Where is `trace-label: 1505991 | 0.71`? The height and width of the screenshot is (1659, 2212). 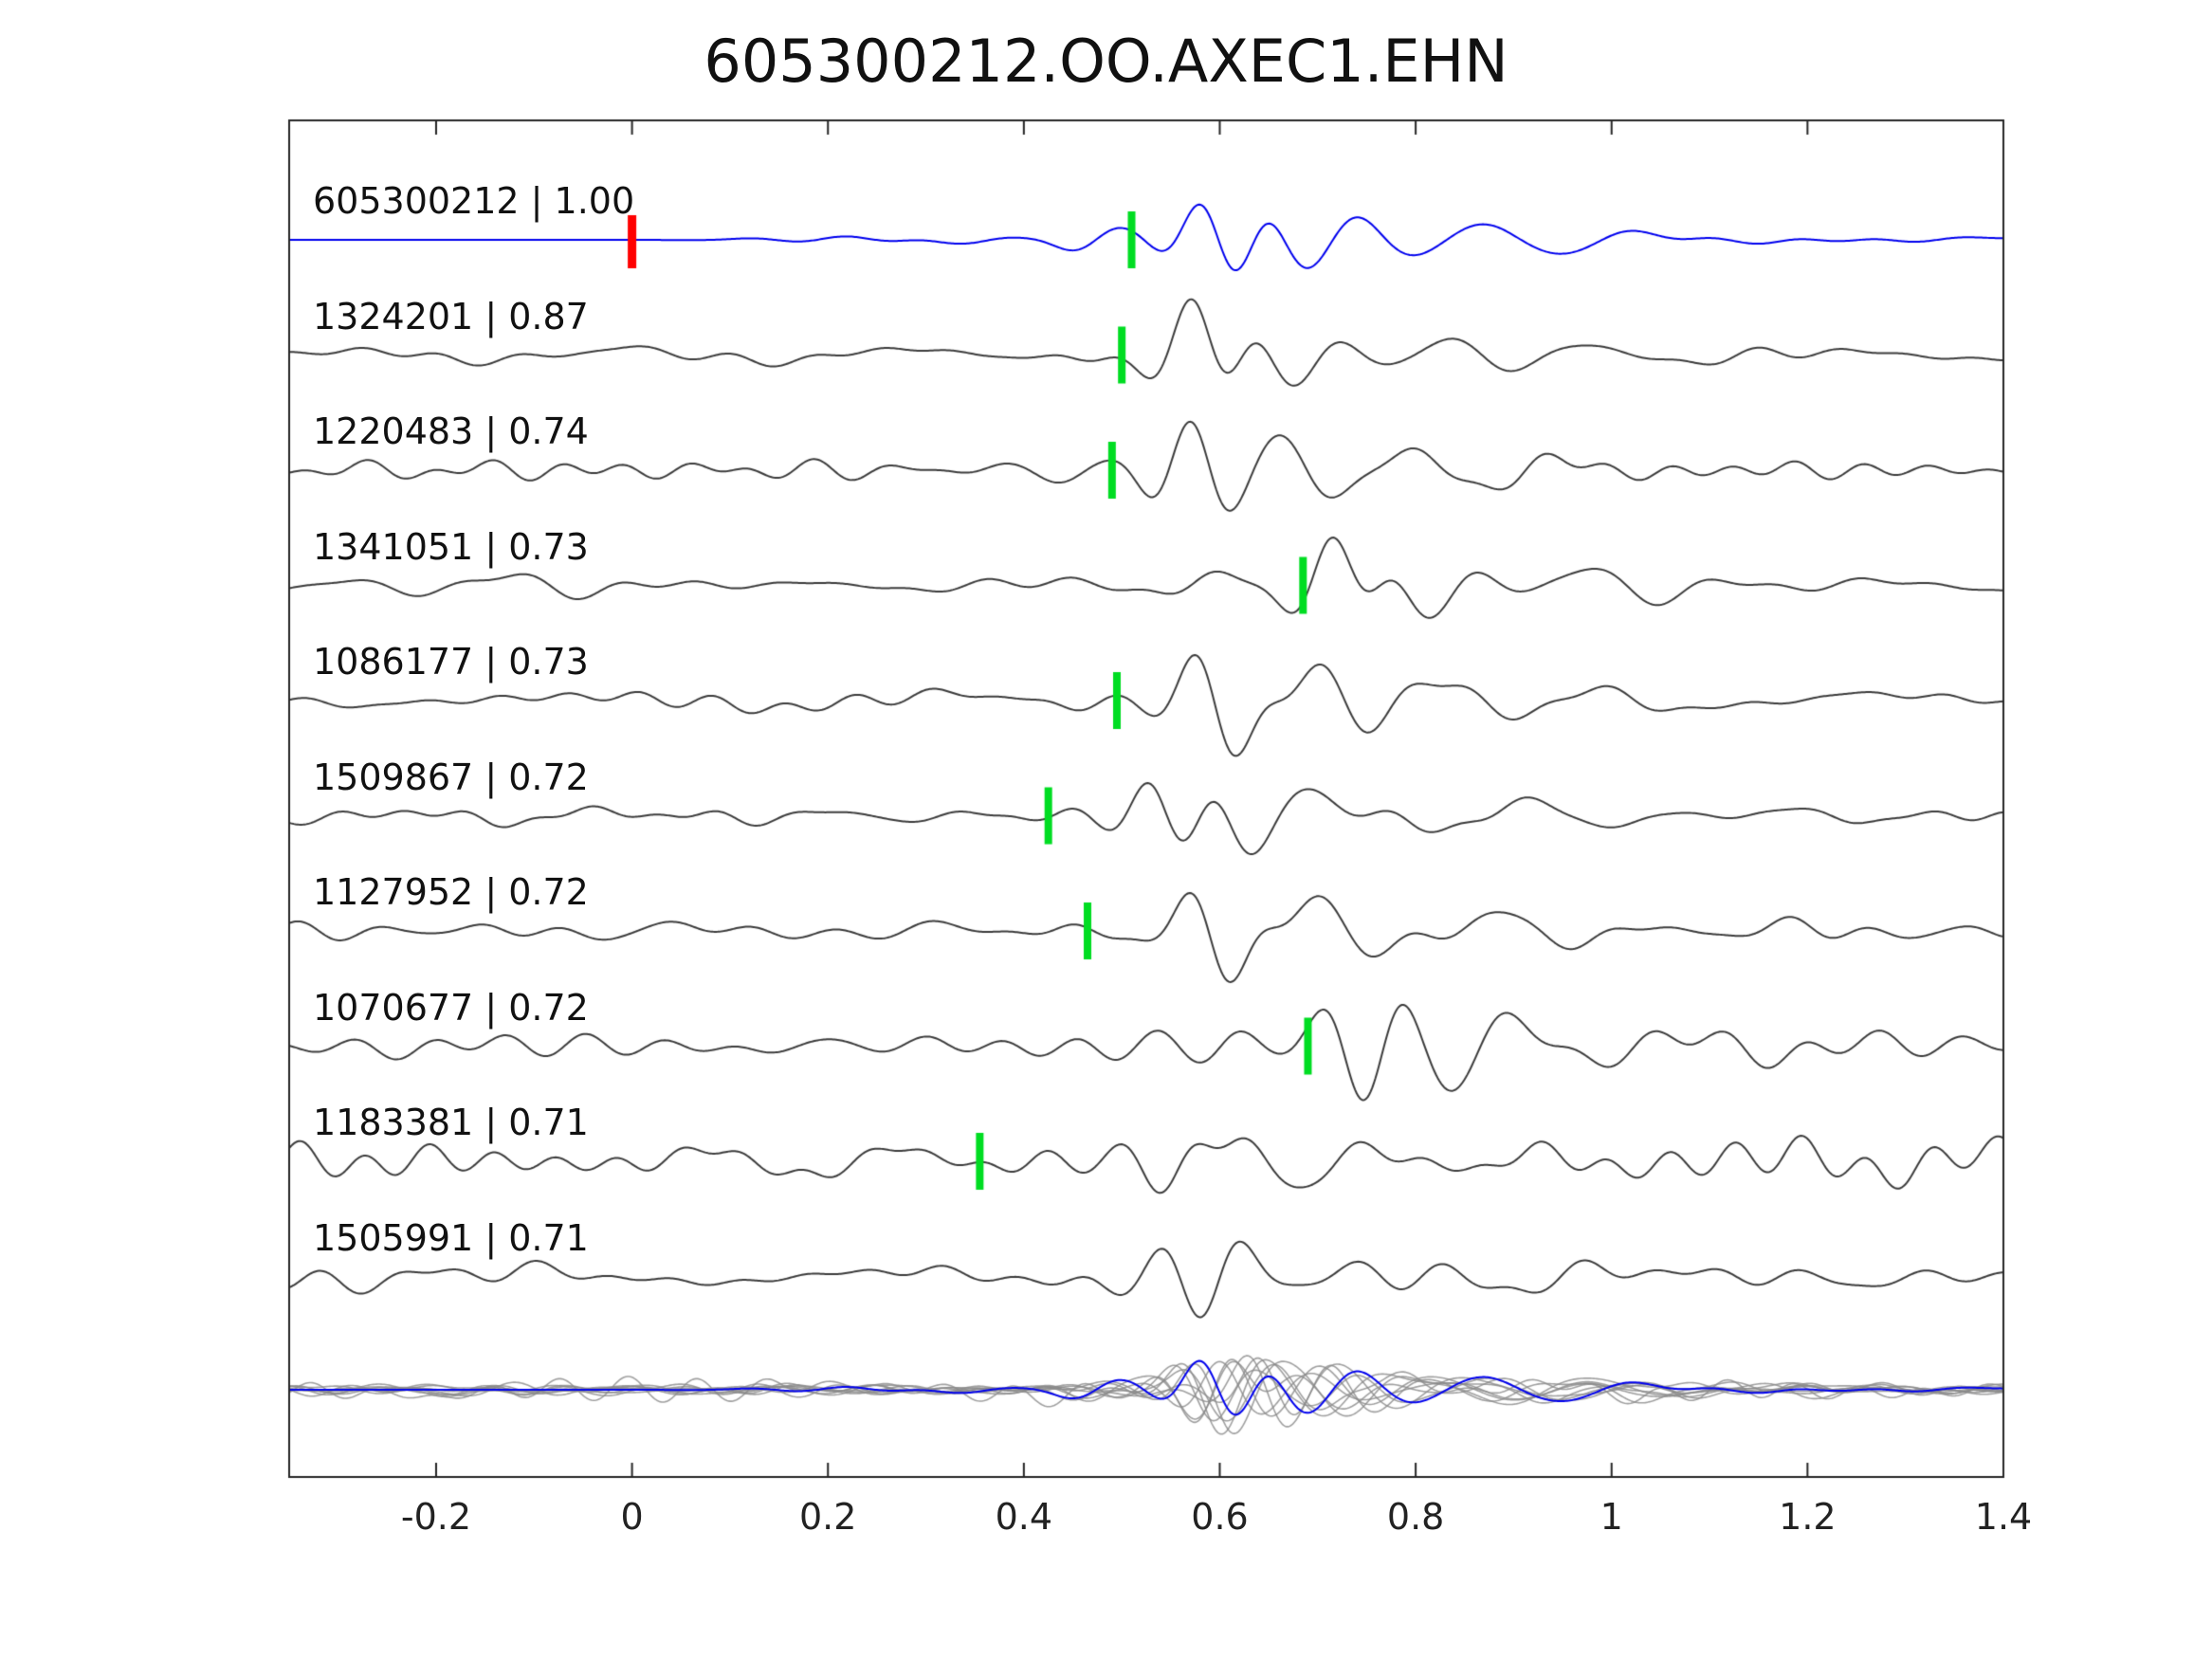
trace-label: 1505991 | 0.71 is located at coordinates (451, 1237).